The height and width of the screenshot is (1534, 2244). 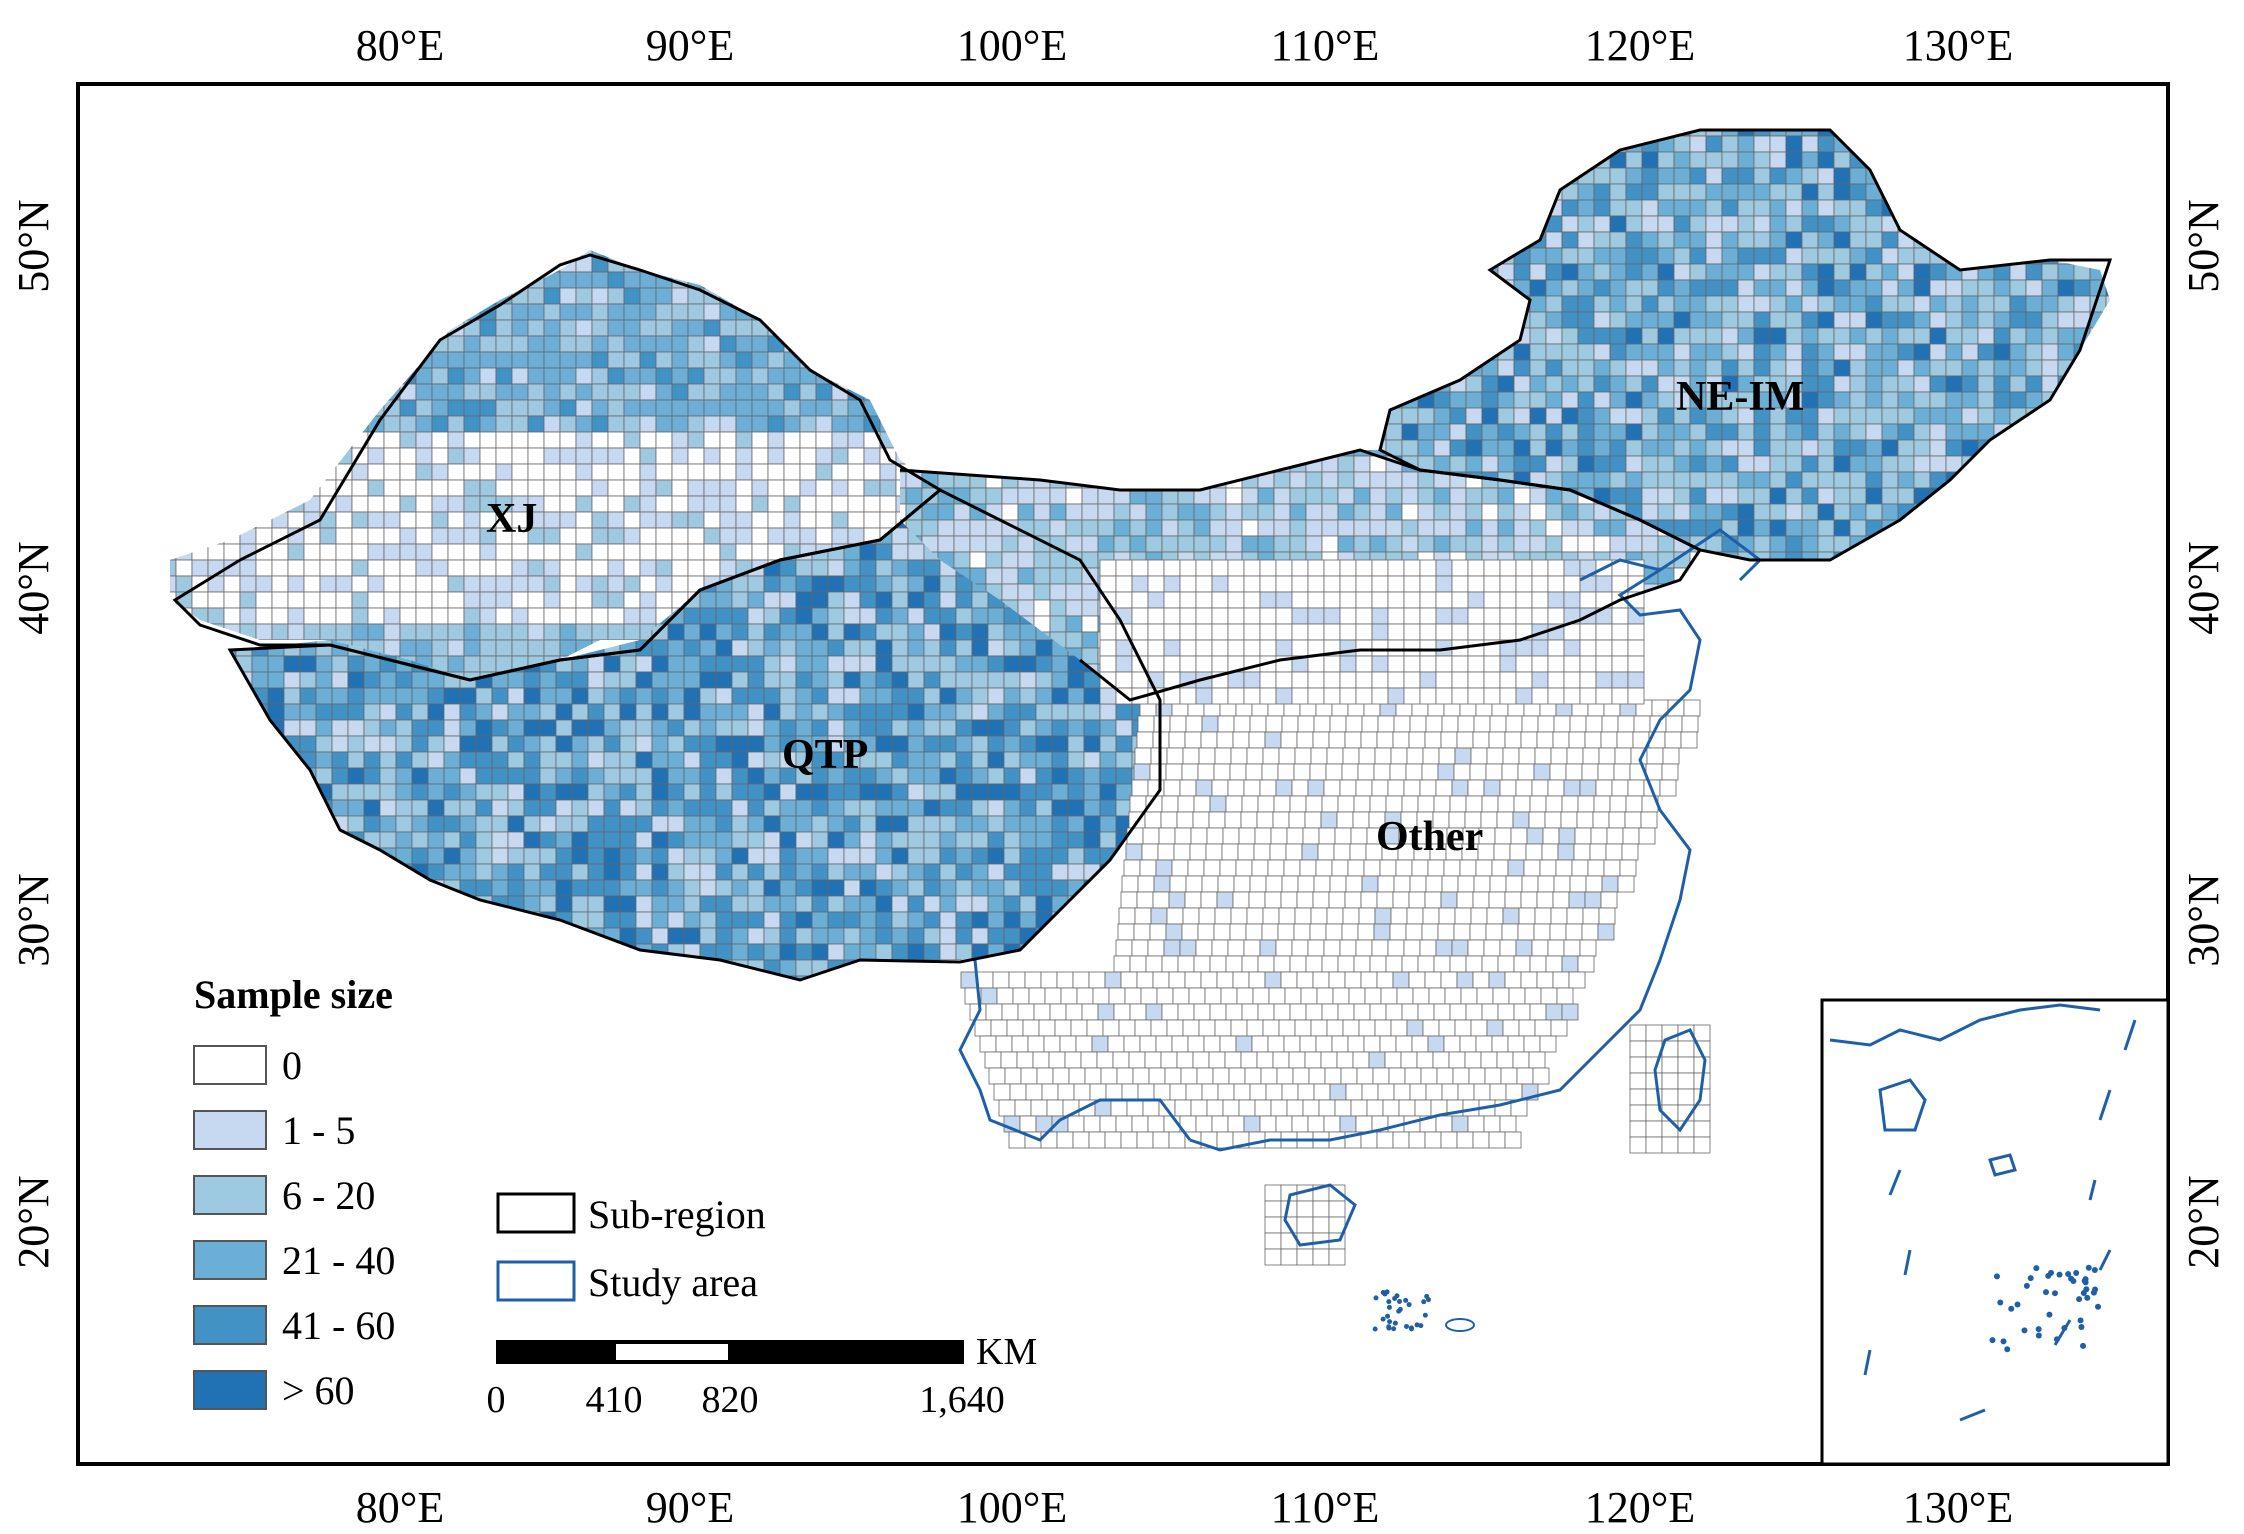 I want to click on scale-bar-unit: KM, so click(x=1006, y=1352).